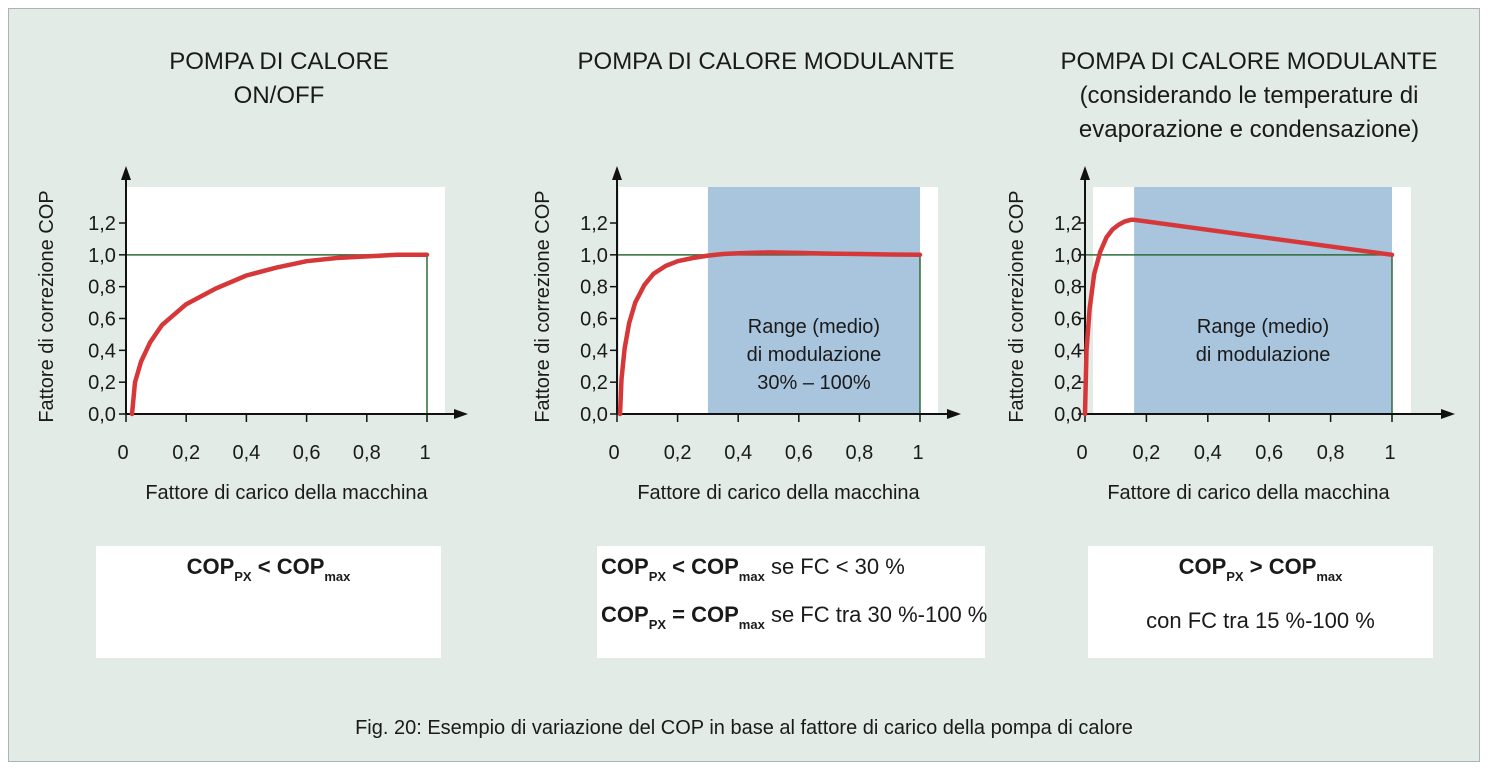 The image size is (1488, 770). I want to click on chart-2-title-line-1: POMPA DI CALORE MODULANTE, so click(766, 61).